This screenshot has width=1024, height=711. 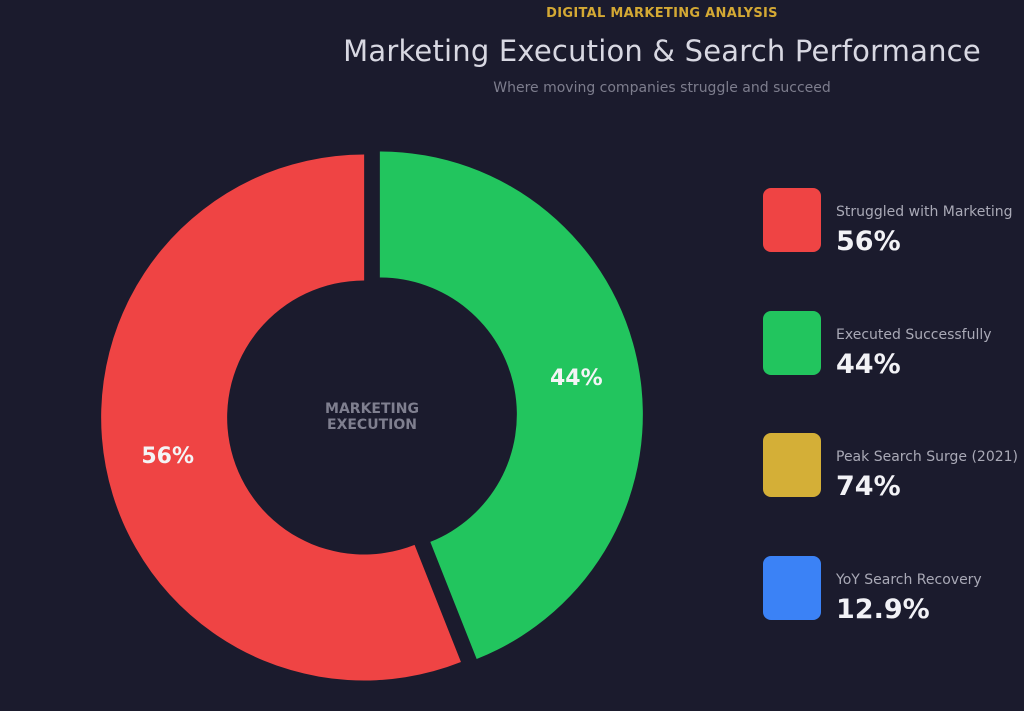 What do you see at coordinates (924, 212) in the screenshot?
I see `legend-label: Struggled with Marketing` at bounding box center [924, 212].